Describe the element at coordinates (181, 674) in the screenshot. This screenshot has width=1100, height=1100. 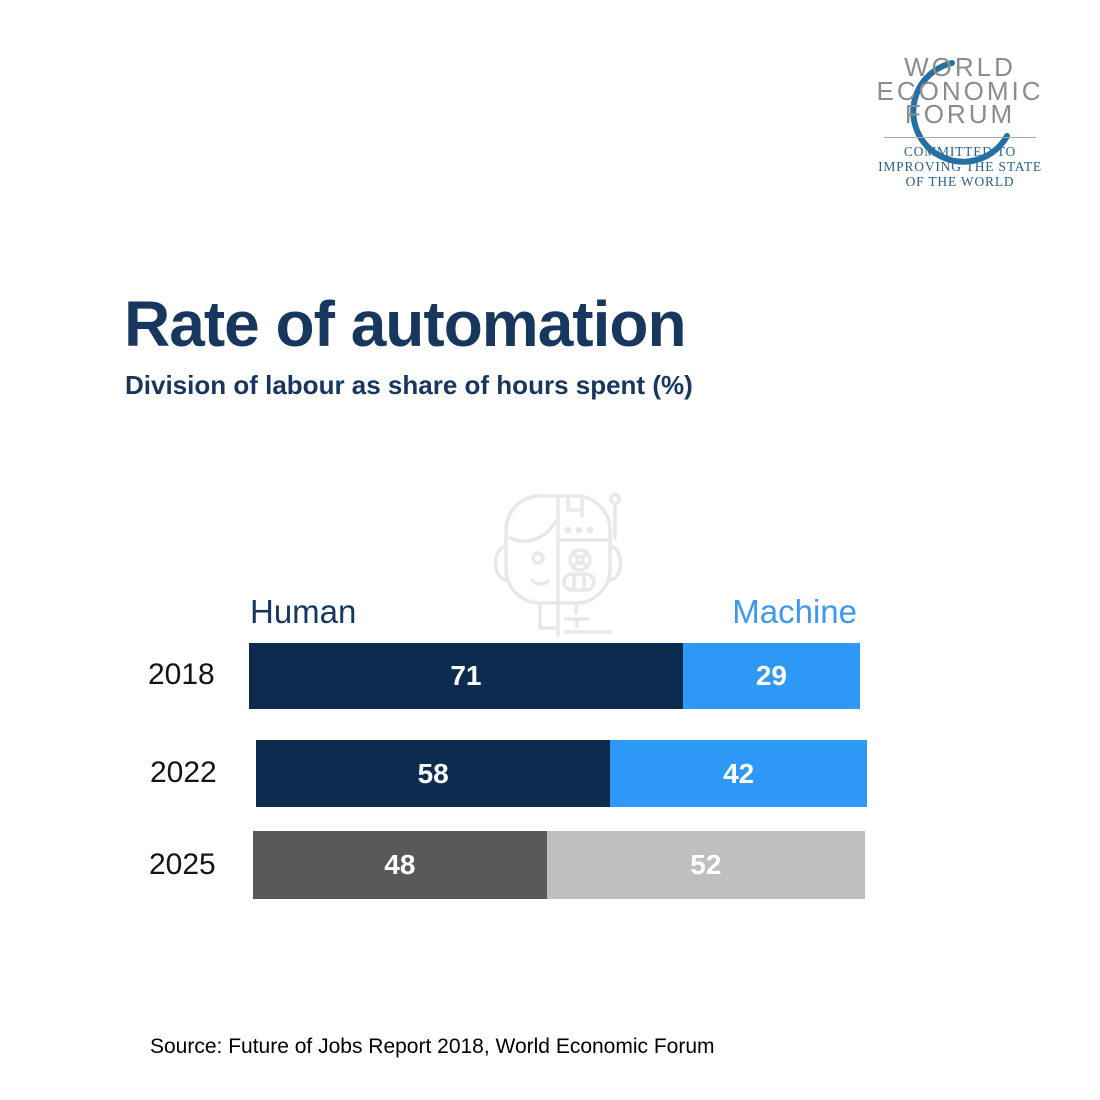
I see `category-label-2018: 2018` at that location.